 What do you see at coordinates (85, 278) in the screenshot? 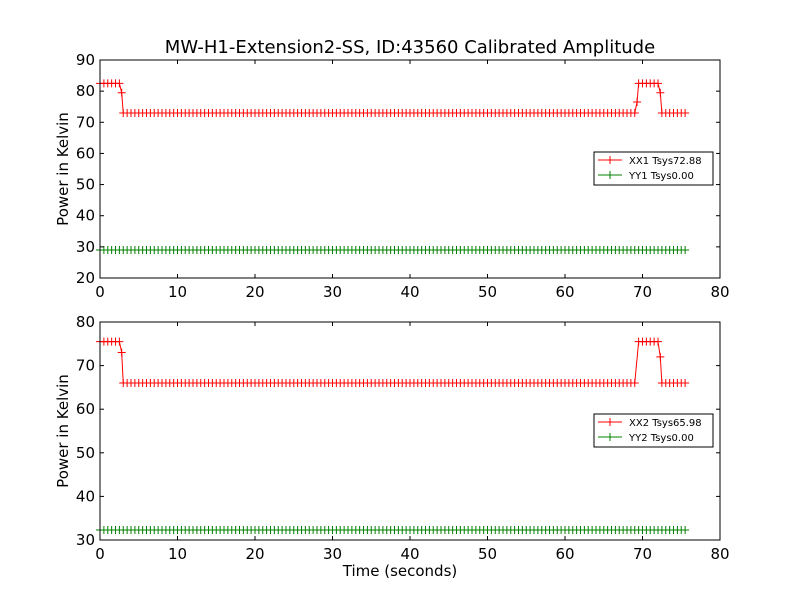
I see `y-tick-label: 20` at bounding box center [85, 278].